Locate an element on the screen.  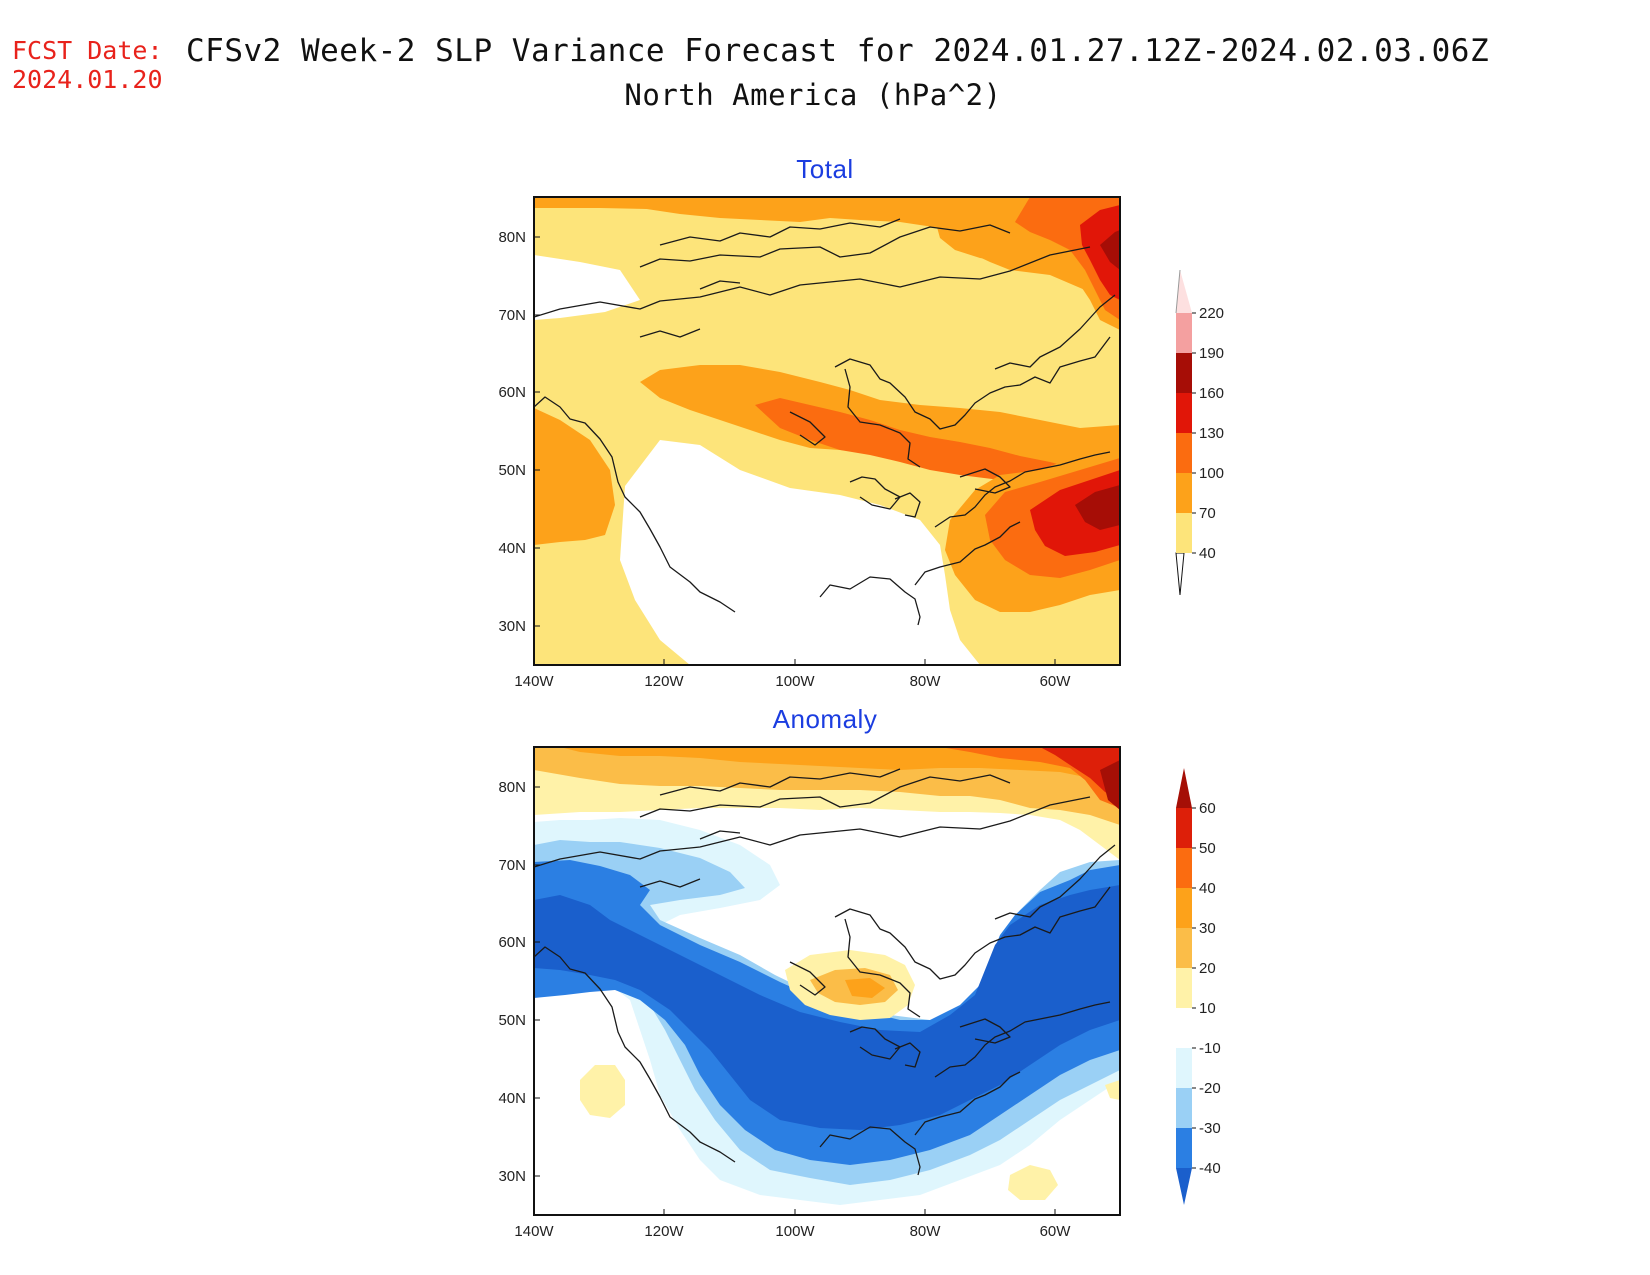
total-colorbar: 40 70 100 130 160 190 220 is located at coordinates (1199, 432).